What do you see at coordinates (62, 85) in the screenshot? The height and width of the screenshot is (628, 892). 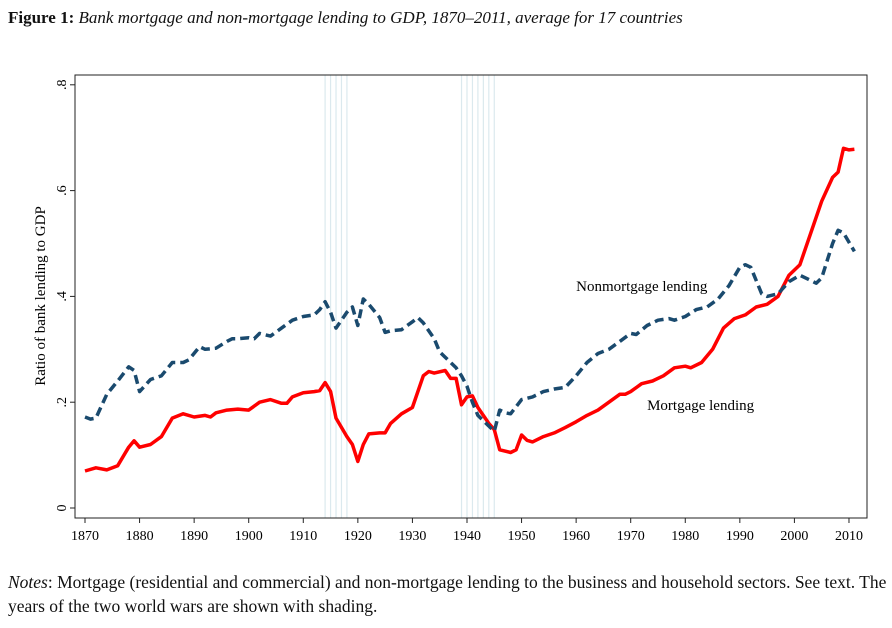 I see `y-tick-label: .8` at bounding box center [62, 85].